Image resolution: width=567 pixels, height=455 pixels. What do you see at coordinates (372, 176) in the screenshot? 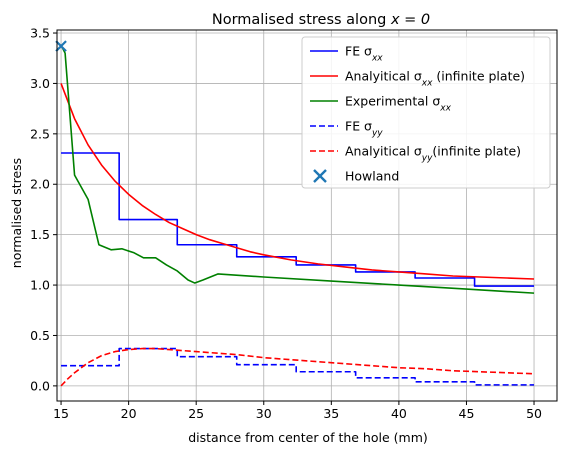
I see `legend-label: Howland` at bounding box center [372, 176].